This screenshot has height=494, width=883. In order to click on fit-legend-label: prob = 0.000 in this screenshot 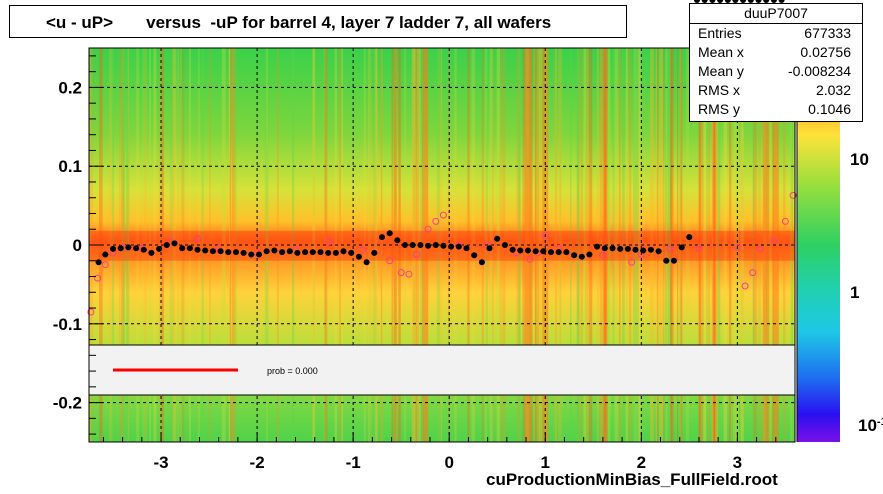, I will do `click(292, 371)`.